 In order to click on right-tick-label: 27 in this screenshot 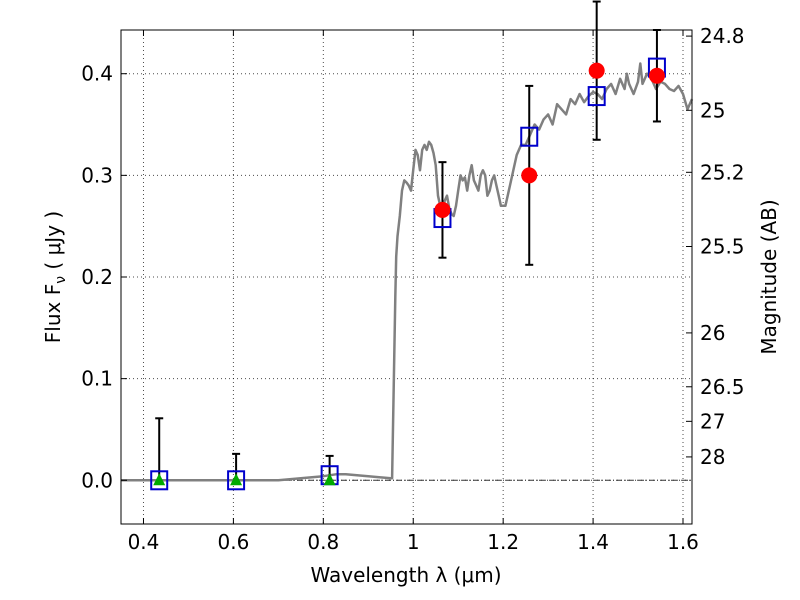, I will do `click(712, 421)`.